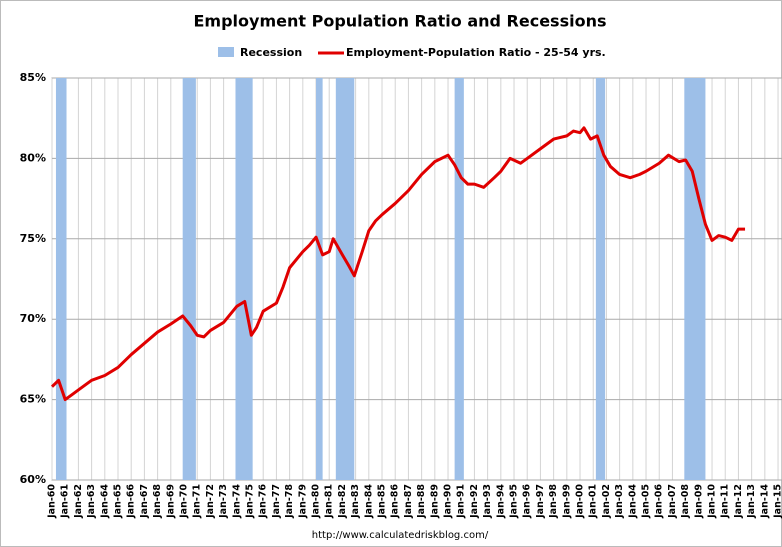 The image size is (782, 547). What do you see at coordinates (659, 501) in the screenshot?
I see `x-tick-label: Jan-06` at bounding box center [659, 501].